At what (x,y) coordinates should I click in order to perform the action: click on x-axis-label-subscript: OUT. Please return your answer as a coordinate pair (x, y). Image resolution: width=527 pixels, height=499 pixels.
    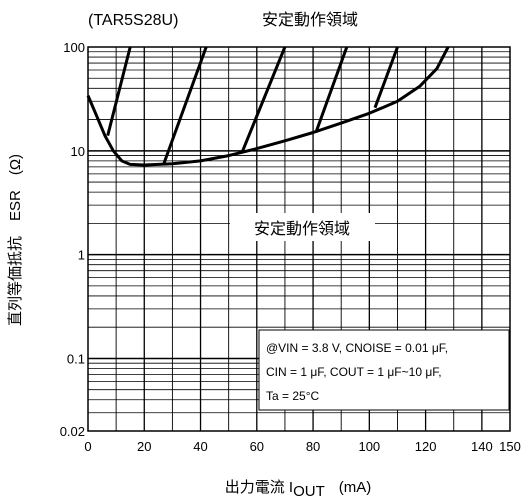
    Looking at the image, I should click on (309, 491).